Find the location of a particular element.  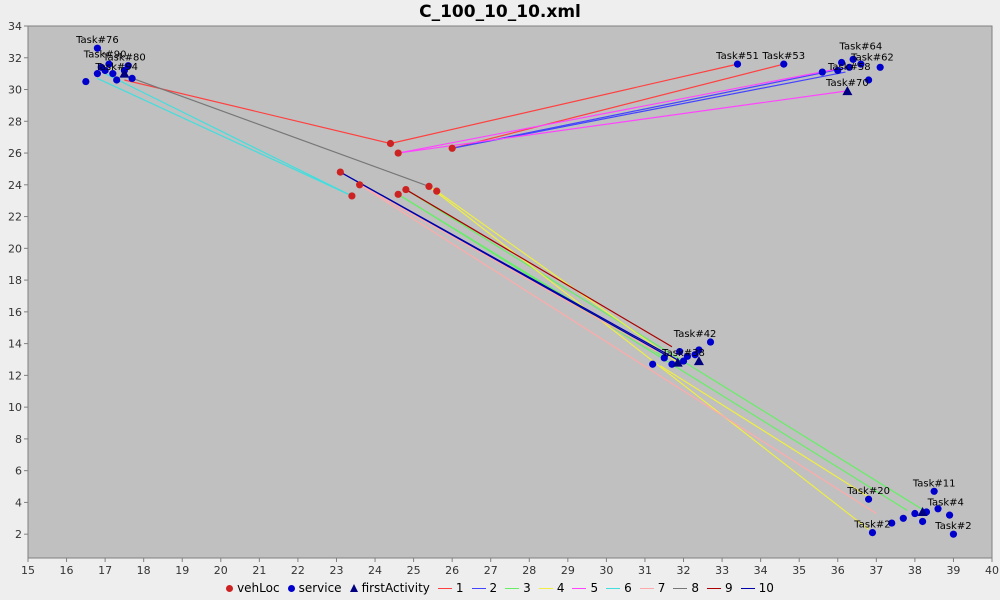

x-tick-label: 31 is located at coordinates (645, 570).